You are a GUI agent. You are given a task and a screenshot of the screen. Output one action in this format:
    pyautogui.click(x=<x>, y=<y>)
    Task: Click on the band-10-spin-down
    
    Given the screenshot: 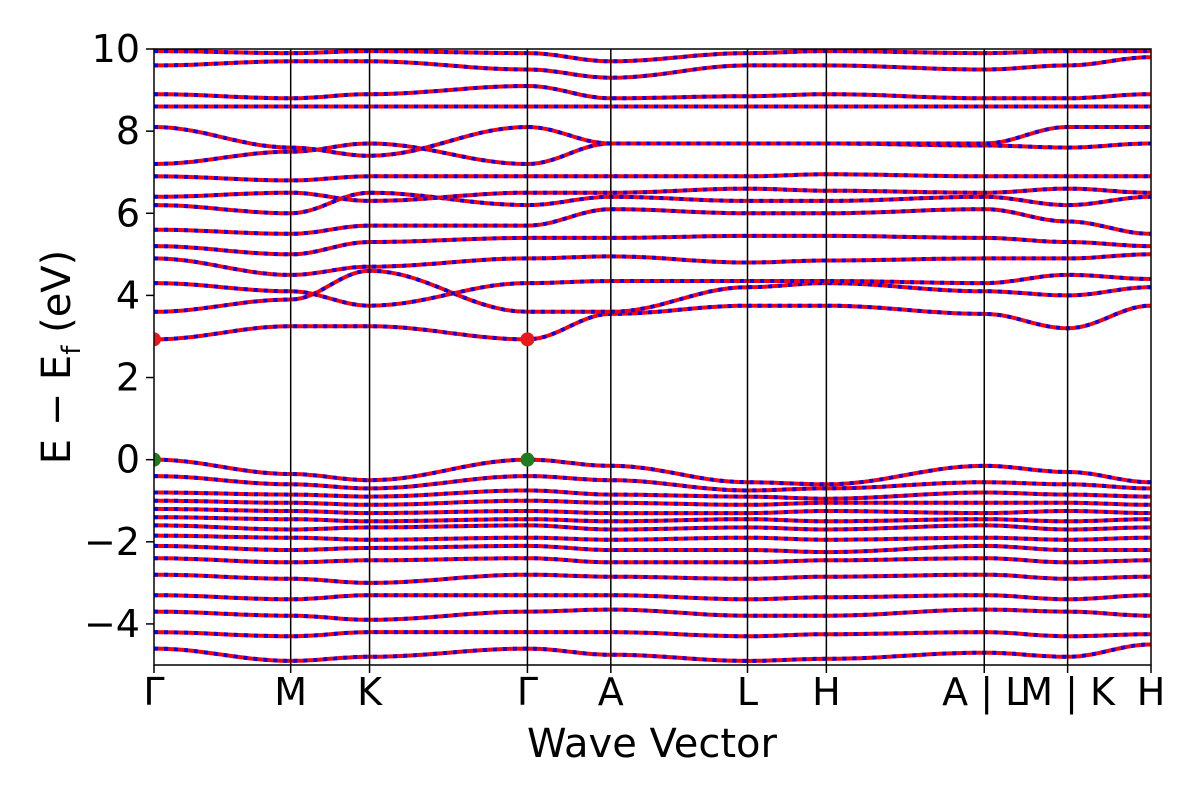 What is the action you would take?
    pyautogui.click(x=652, y=578)
    